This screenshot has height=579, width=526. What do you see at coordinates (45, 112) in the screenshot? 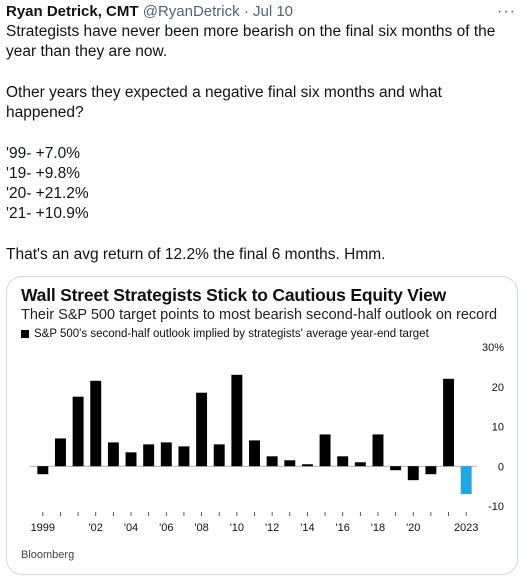
I see `tweet-line: happened?` at bounding box center [45, 112].